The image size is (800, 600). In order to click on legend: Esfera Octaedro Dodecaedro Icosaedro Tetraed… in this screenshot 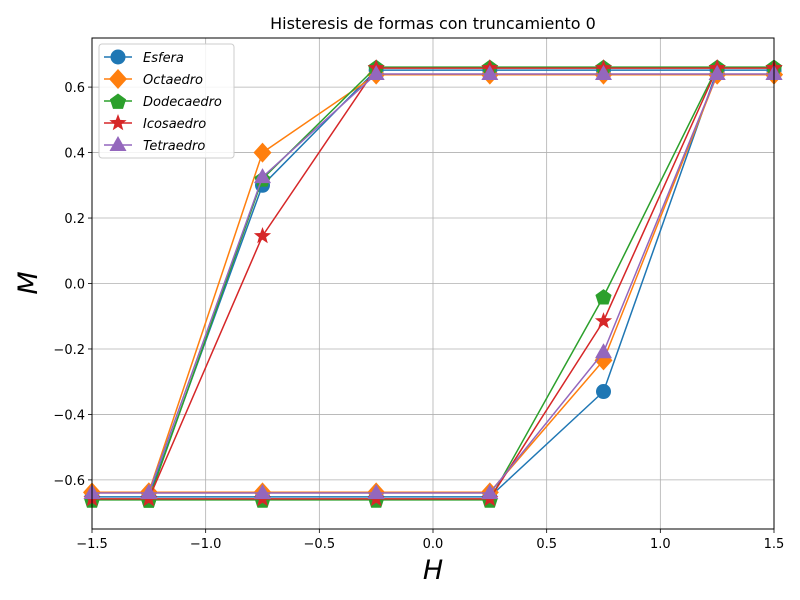, I will do `click(166, 101)`.